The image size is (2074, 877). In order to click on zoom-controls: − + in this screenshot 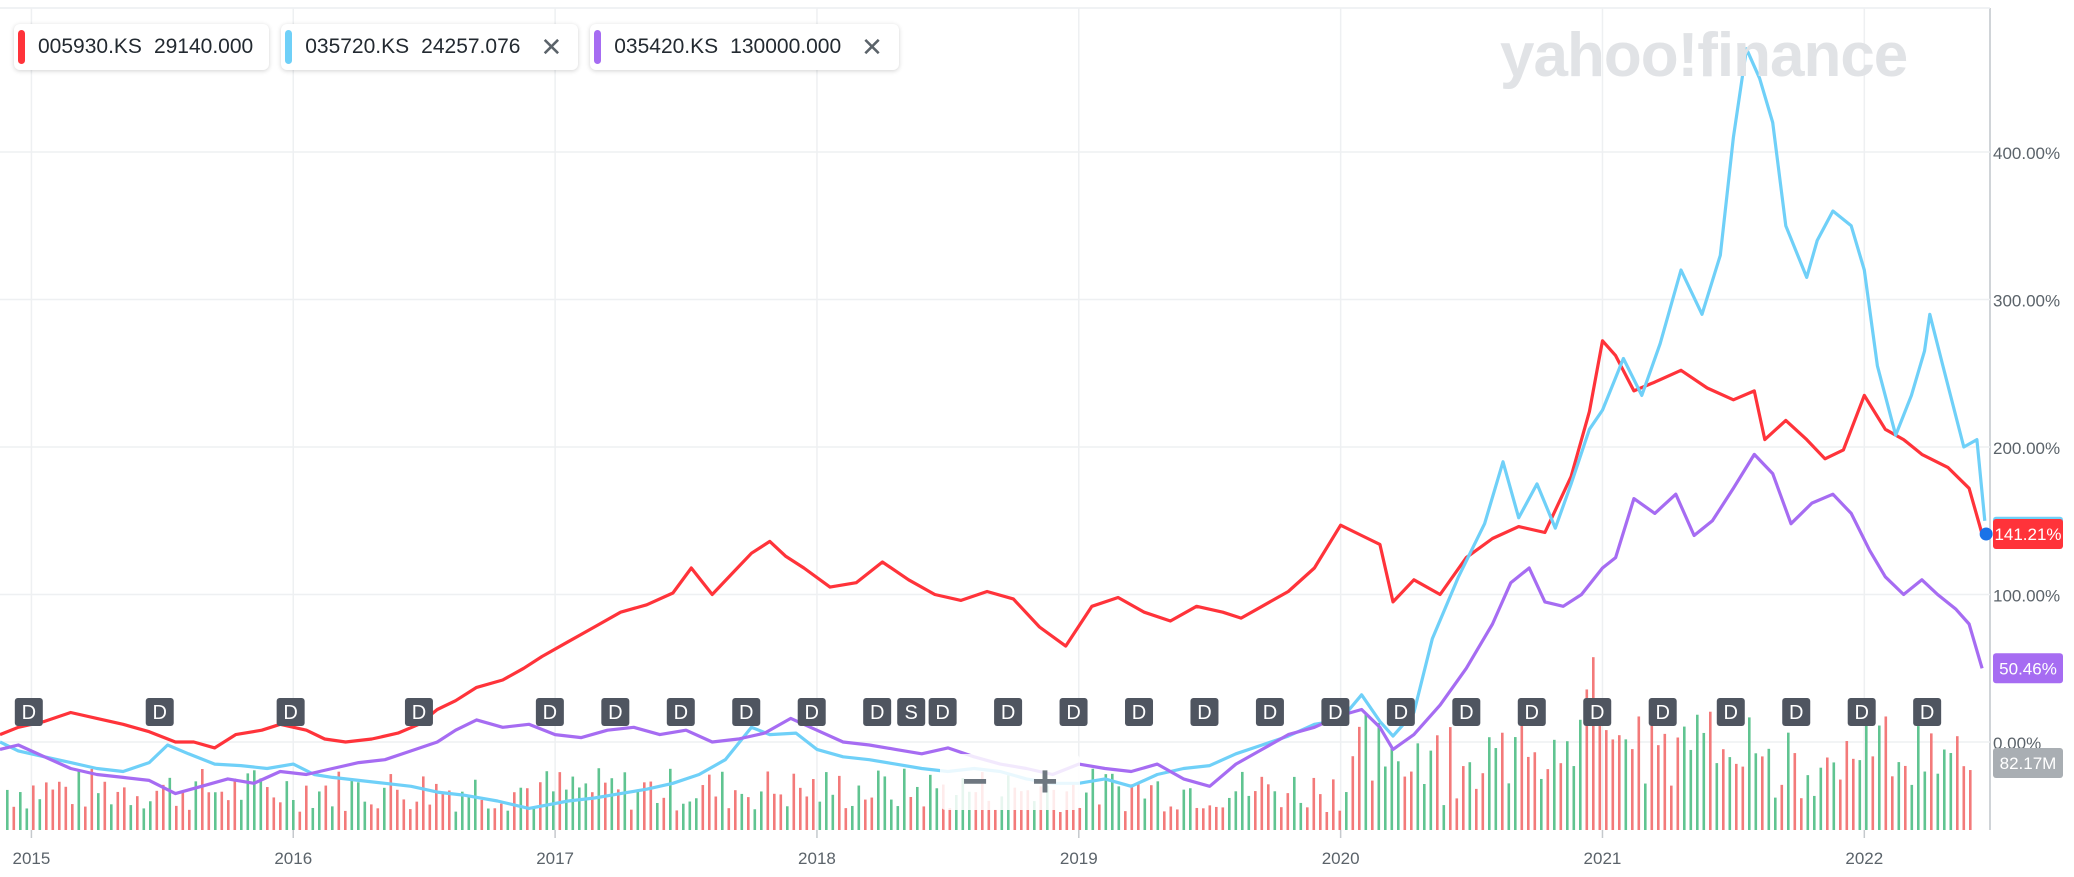, I will do `click(1010, 782)`.